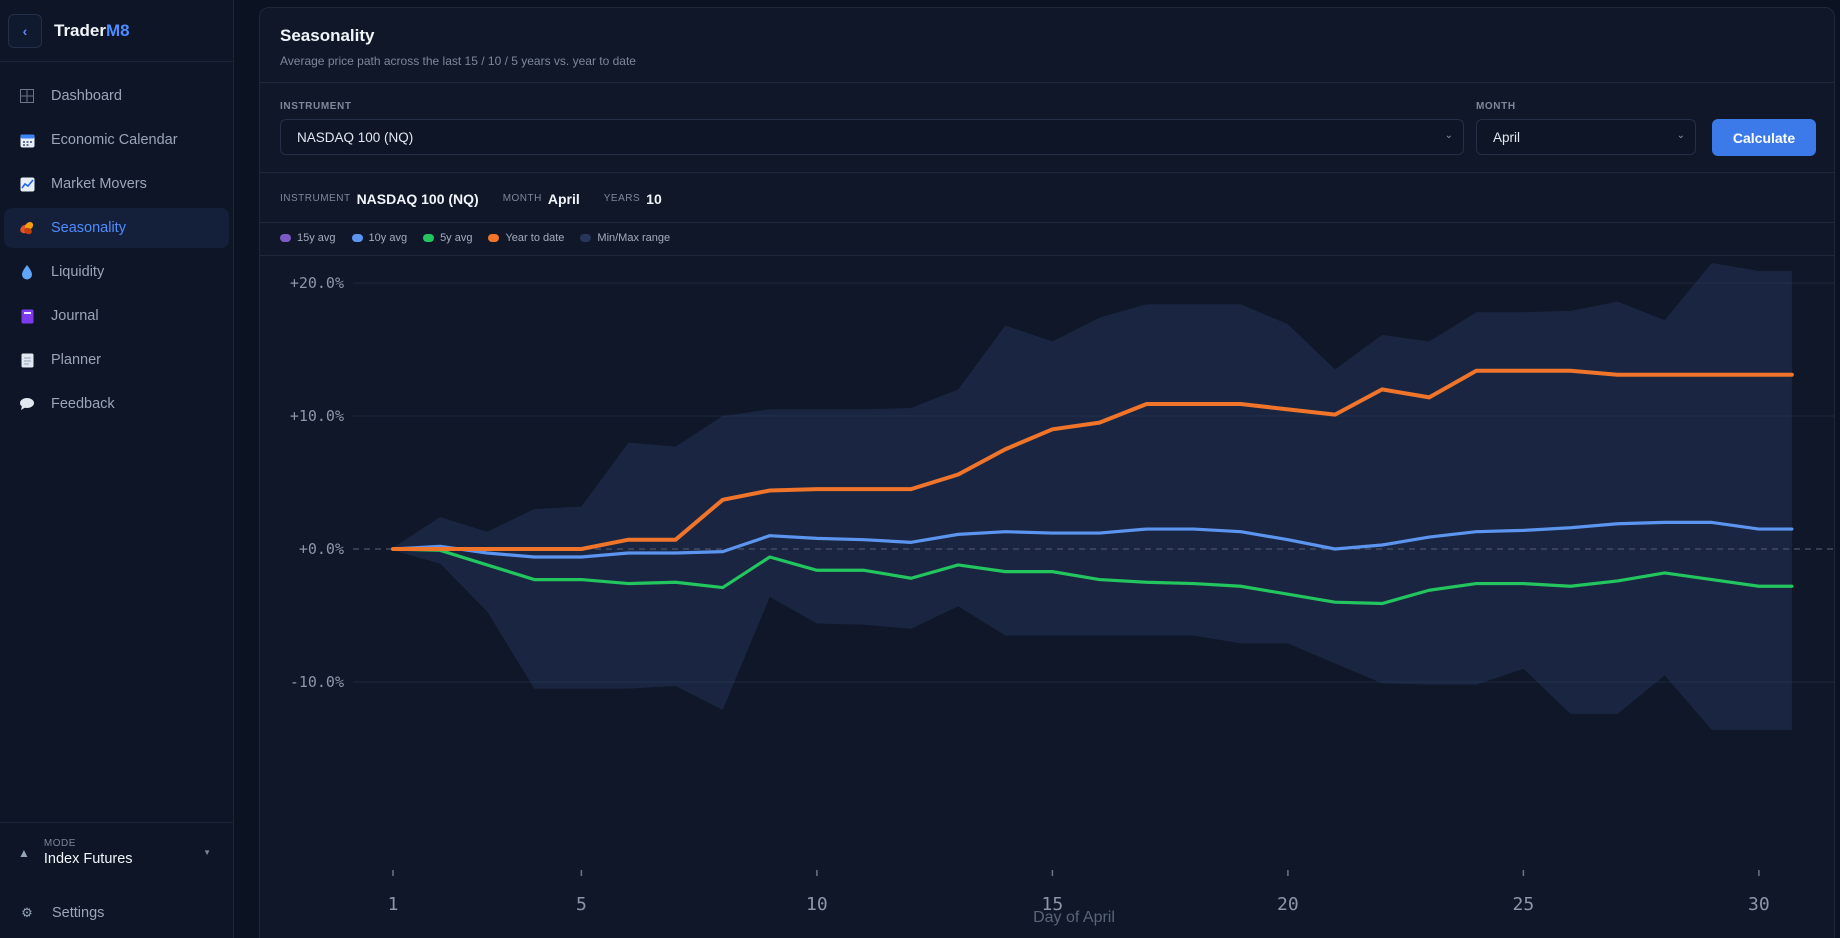 Image resolution: width=1840 pixels, height=938 pixels. What do you see at coordinates (872, 137) in the screenshot?
I see `instrument-select: NASDAQ 100 (NQ) ⌄` at bounding box center [872, 137].